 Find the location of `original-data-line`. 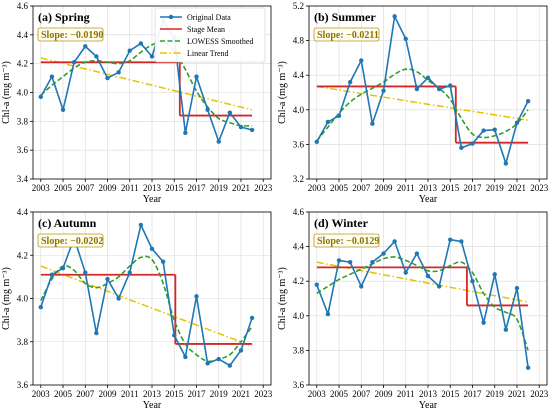

original-data-line is located at coordinates (422, 303).